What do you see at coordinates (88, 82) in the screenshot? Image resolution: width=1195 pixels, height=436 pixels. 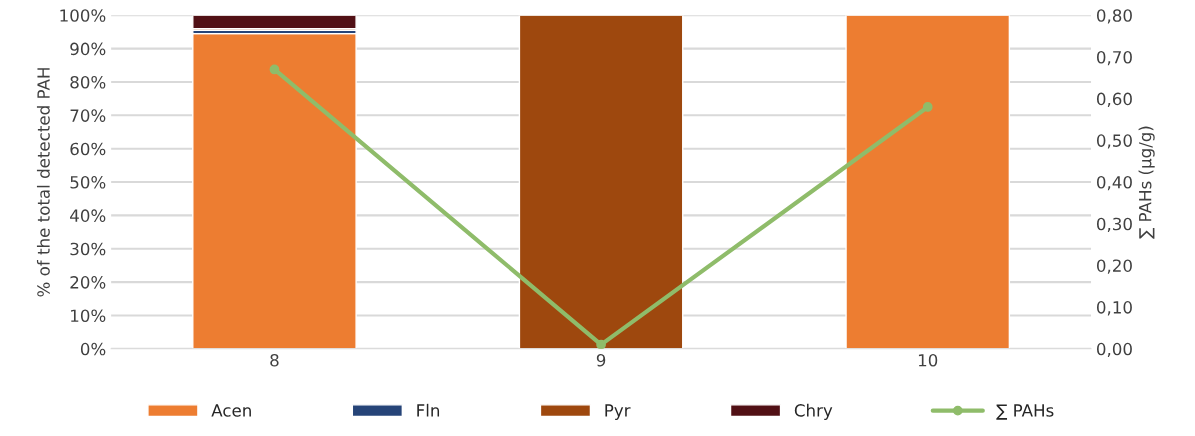 I see `y-tick-label: 80%` at bounding box center [88, 82].